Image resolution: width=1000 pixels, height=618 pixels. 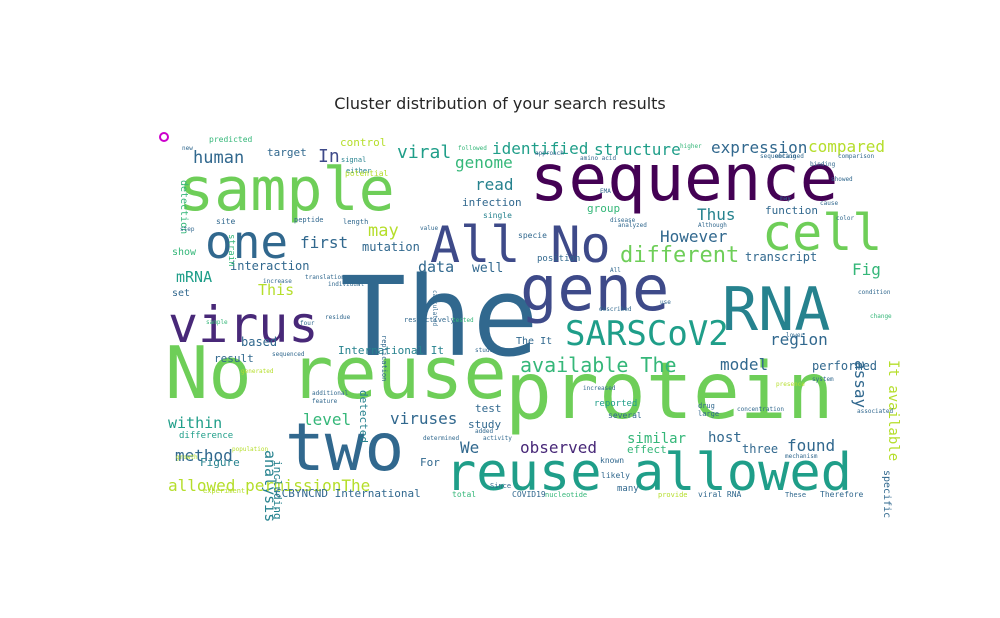 What do you see at coordinates (218, 158) in the screenshot?
I see `word-human-21: human` at bounding box center [218, 158].